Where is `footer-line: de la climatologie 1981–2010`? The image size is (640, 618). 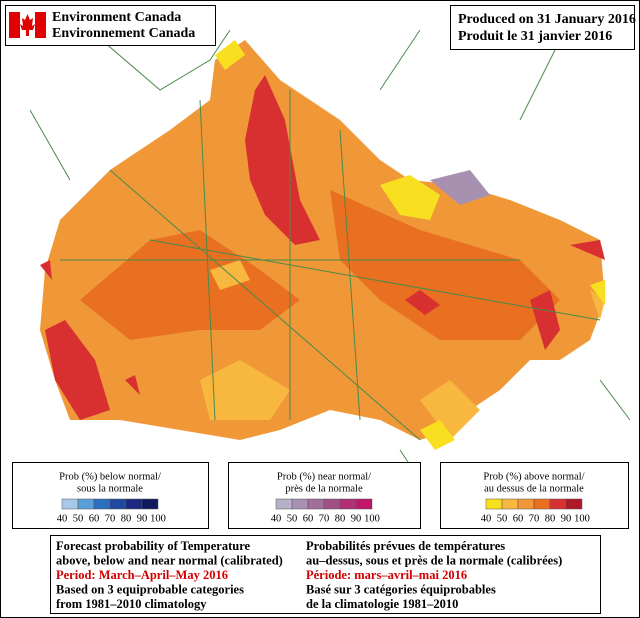
footer-line: de la climatologie 1981–2010 is located at coordinates (382, 604).